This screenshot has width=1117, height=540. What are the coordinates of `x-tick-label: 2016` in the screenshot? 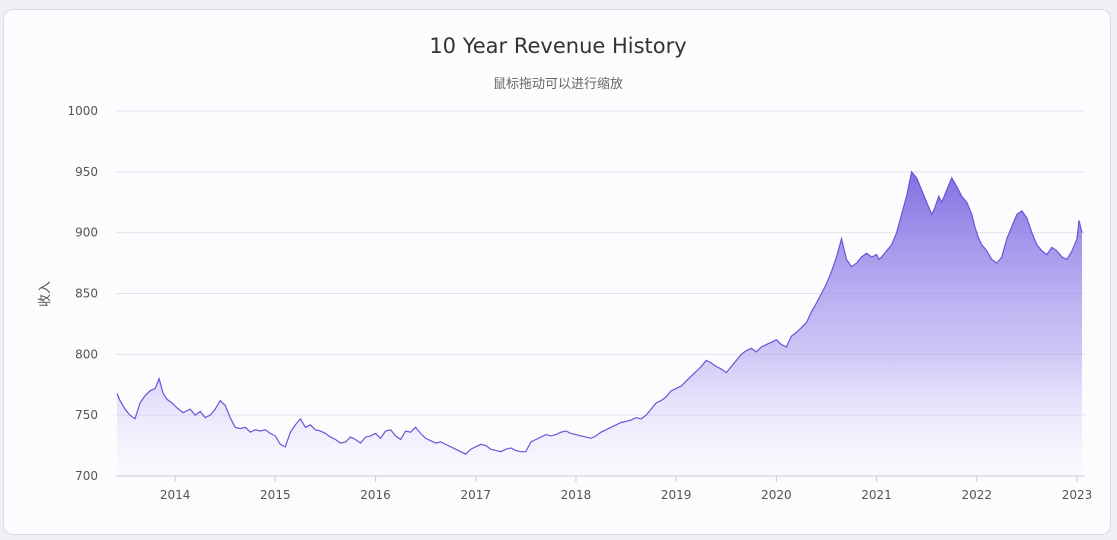 It's located at (375, 495).